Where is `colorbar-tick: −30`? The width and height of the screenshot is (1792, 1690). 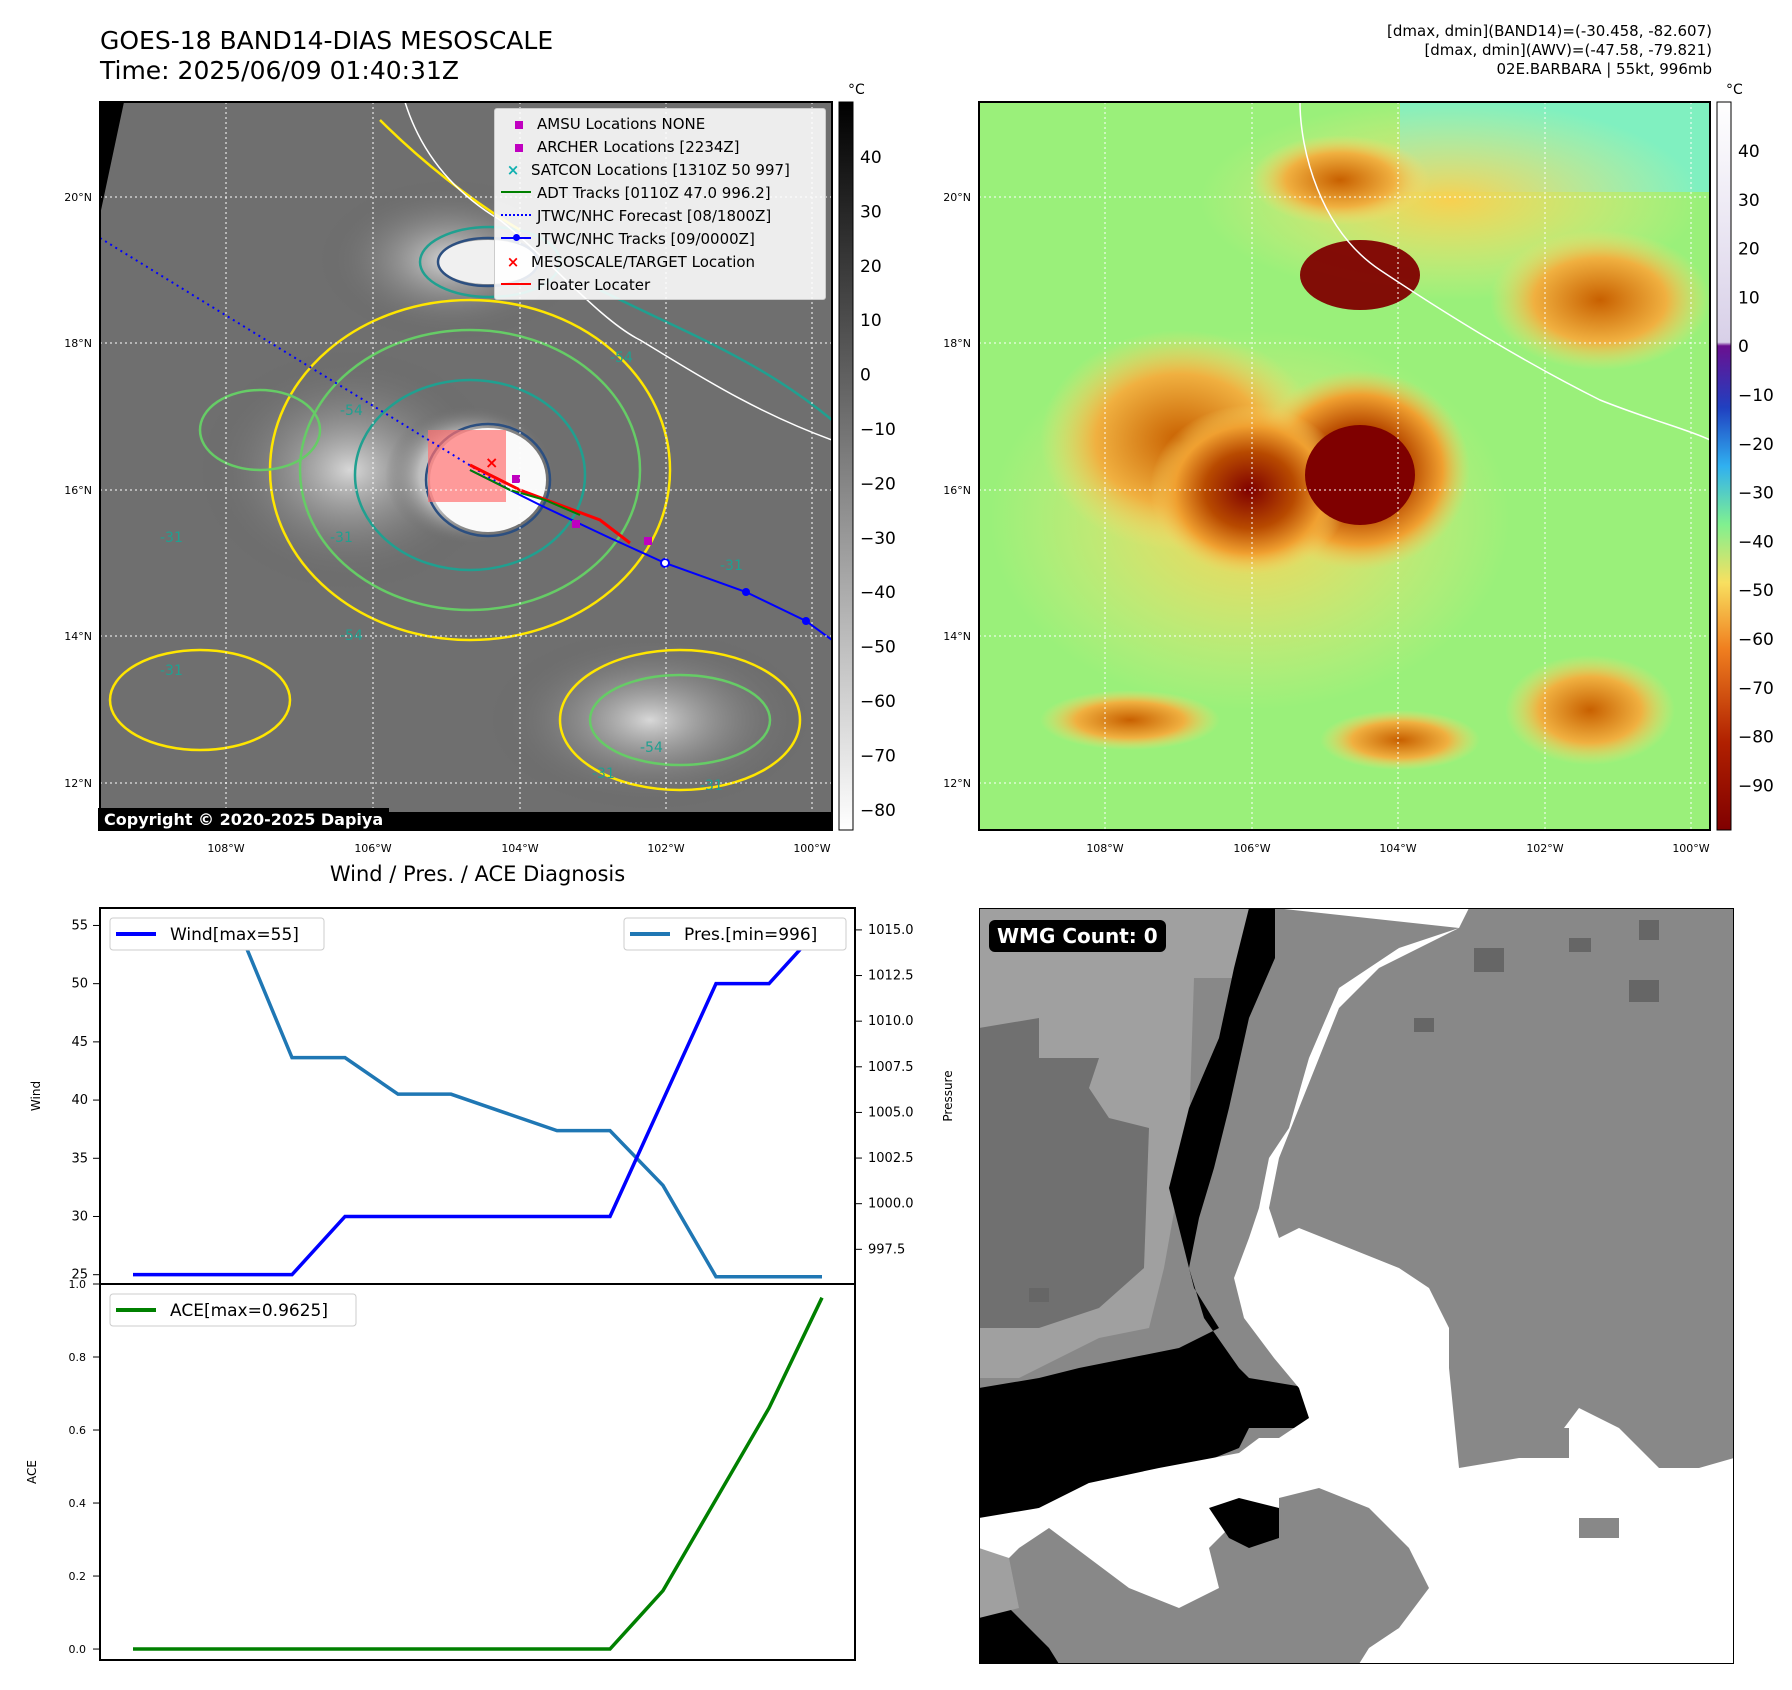 colorbar-tick: −30 is located at coordinates (878, 539).